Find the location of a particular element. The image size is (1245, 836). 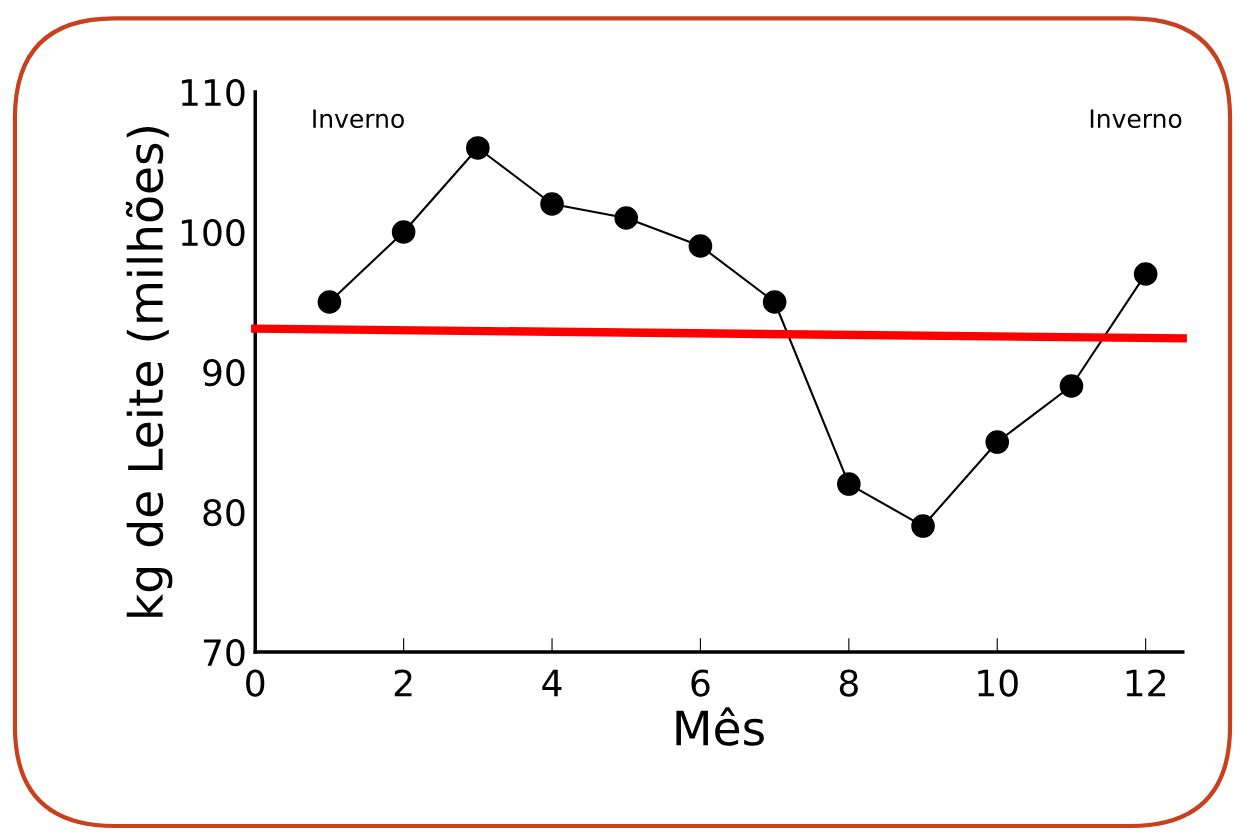

x-tick-label: 8 is located at coordinates (848, 683).